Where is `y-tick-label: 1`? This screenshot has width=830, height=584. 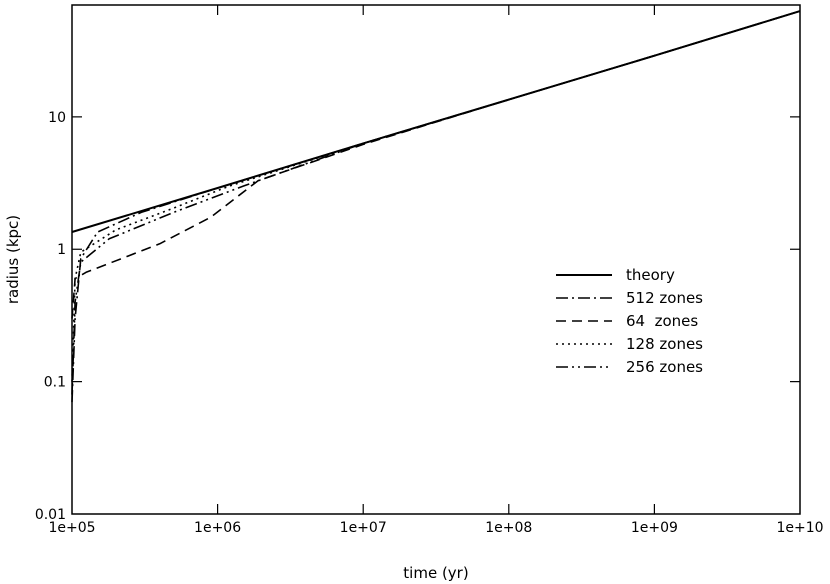
y-tick-label: 1 is located at coordinates (61, 250).